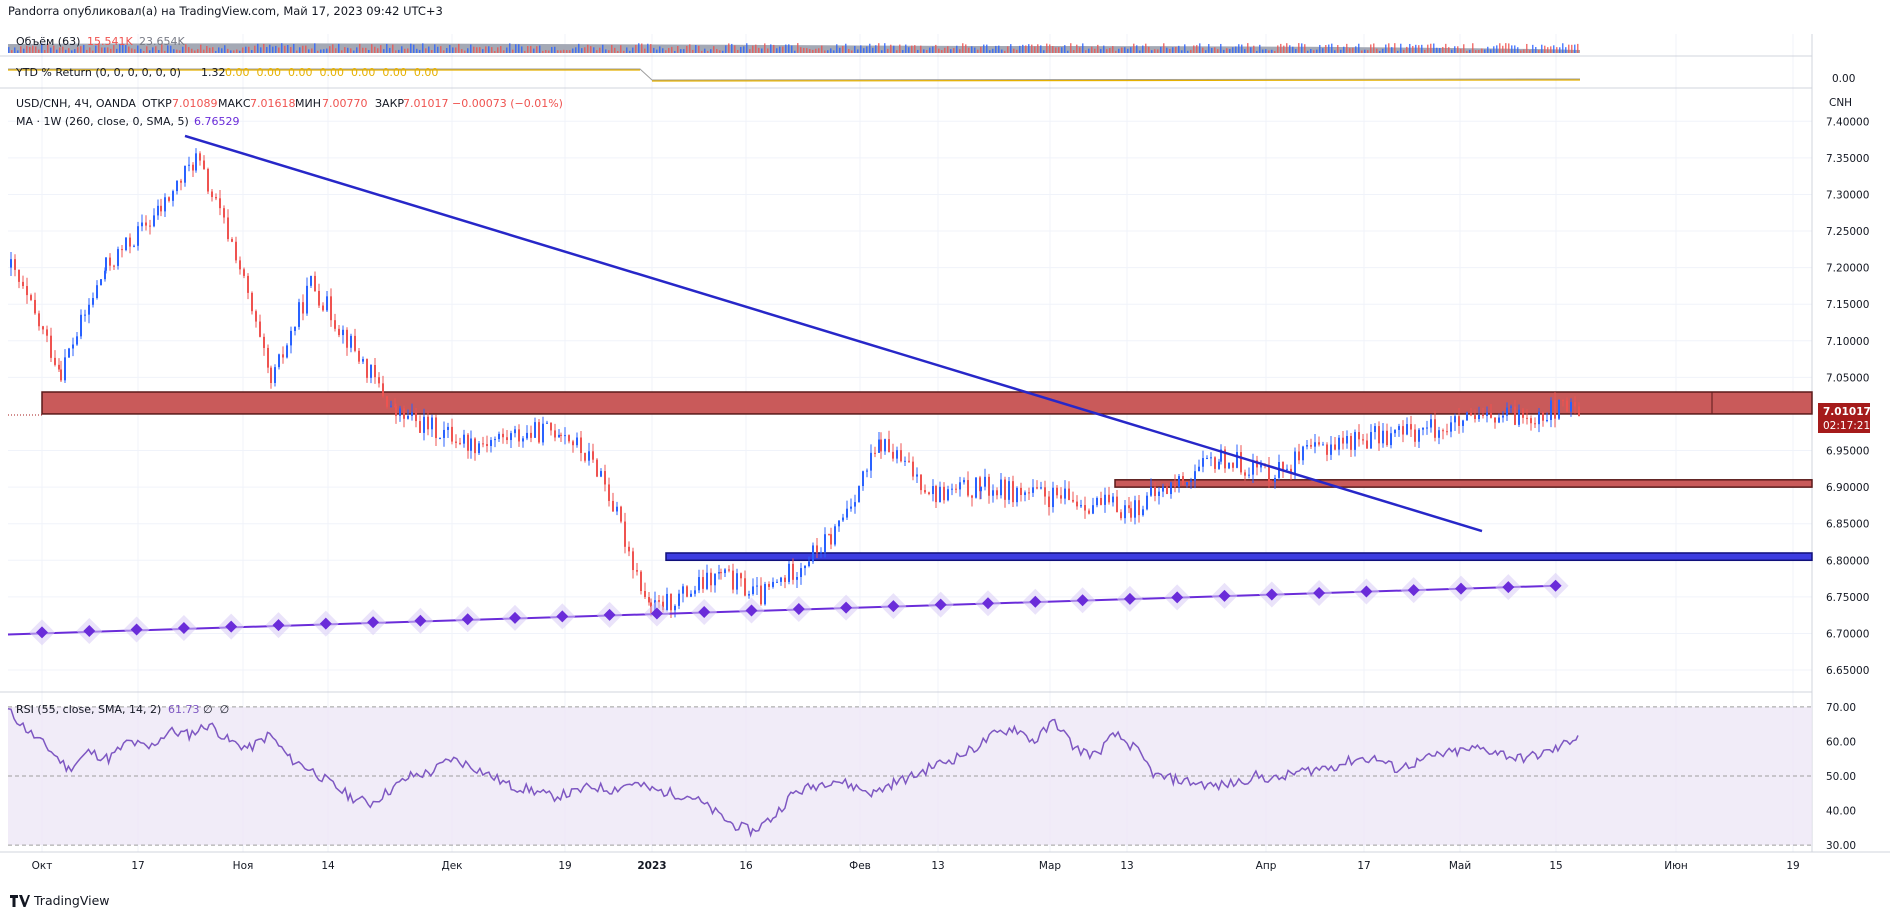 Image resolution: width=1890 pixels, height=917 pixels. I want to click on change-value: −0.00073 (−0.01%), so click(507, 103).